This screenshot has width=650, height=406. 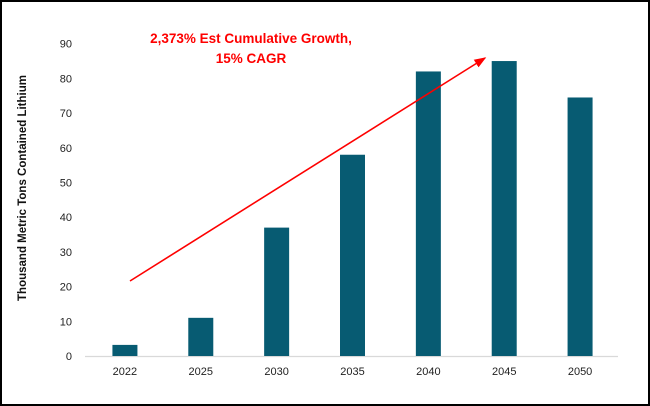 What do you see at coordinates (352, 255) in the screenshot?
I see `bar-2035` at bounding box center [352, 255].